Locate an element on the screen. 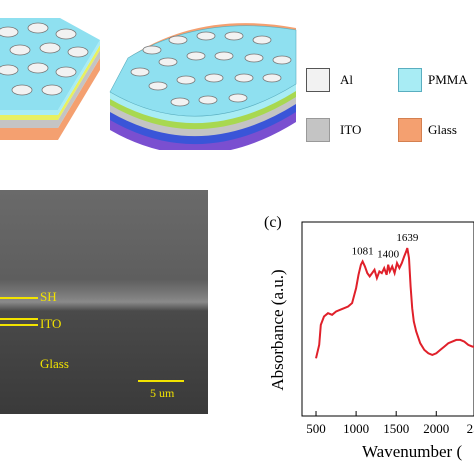 The width and height of the screenshot is (474, 474). sem-layer-line-ito is located at coordinates (19, 325).